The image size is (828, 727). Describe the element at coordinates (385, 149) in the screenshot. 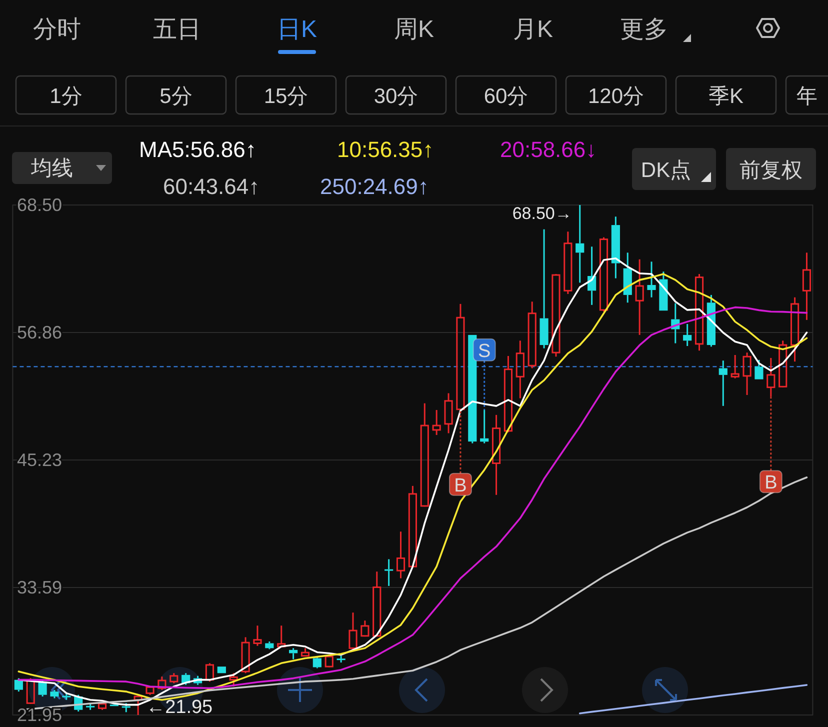

I see `text: 10:56.35↑` at that location.